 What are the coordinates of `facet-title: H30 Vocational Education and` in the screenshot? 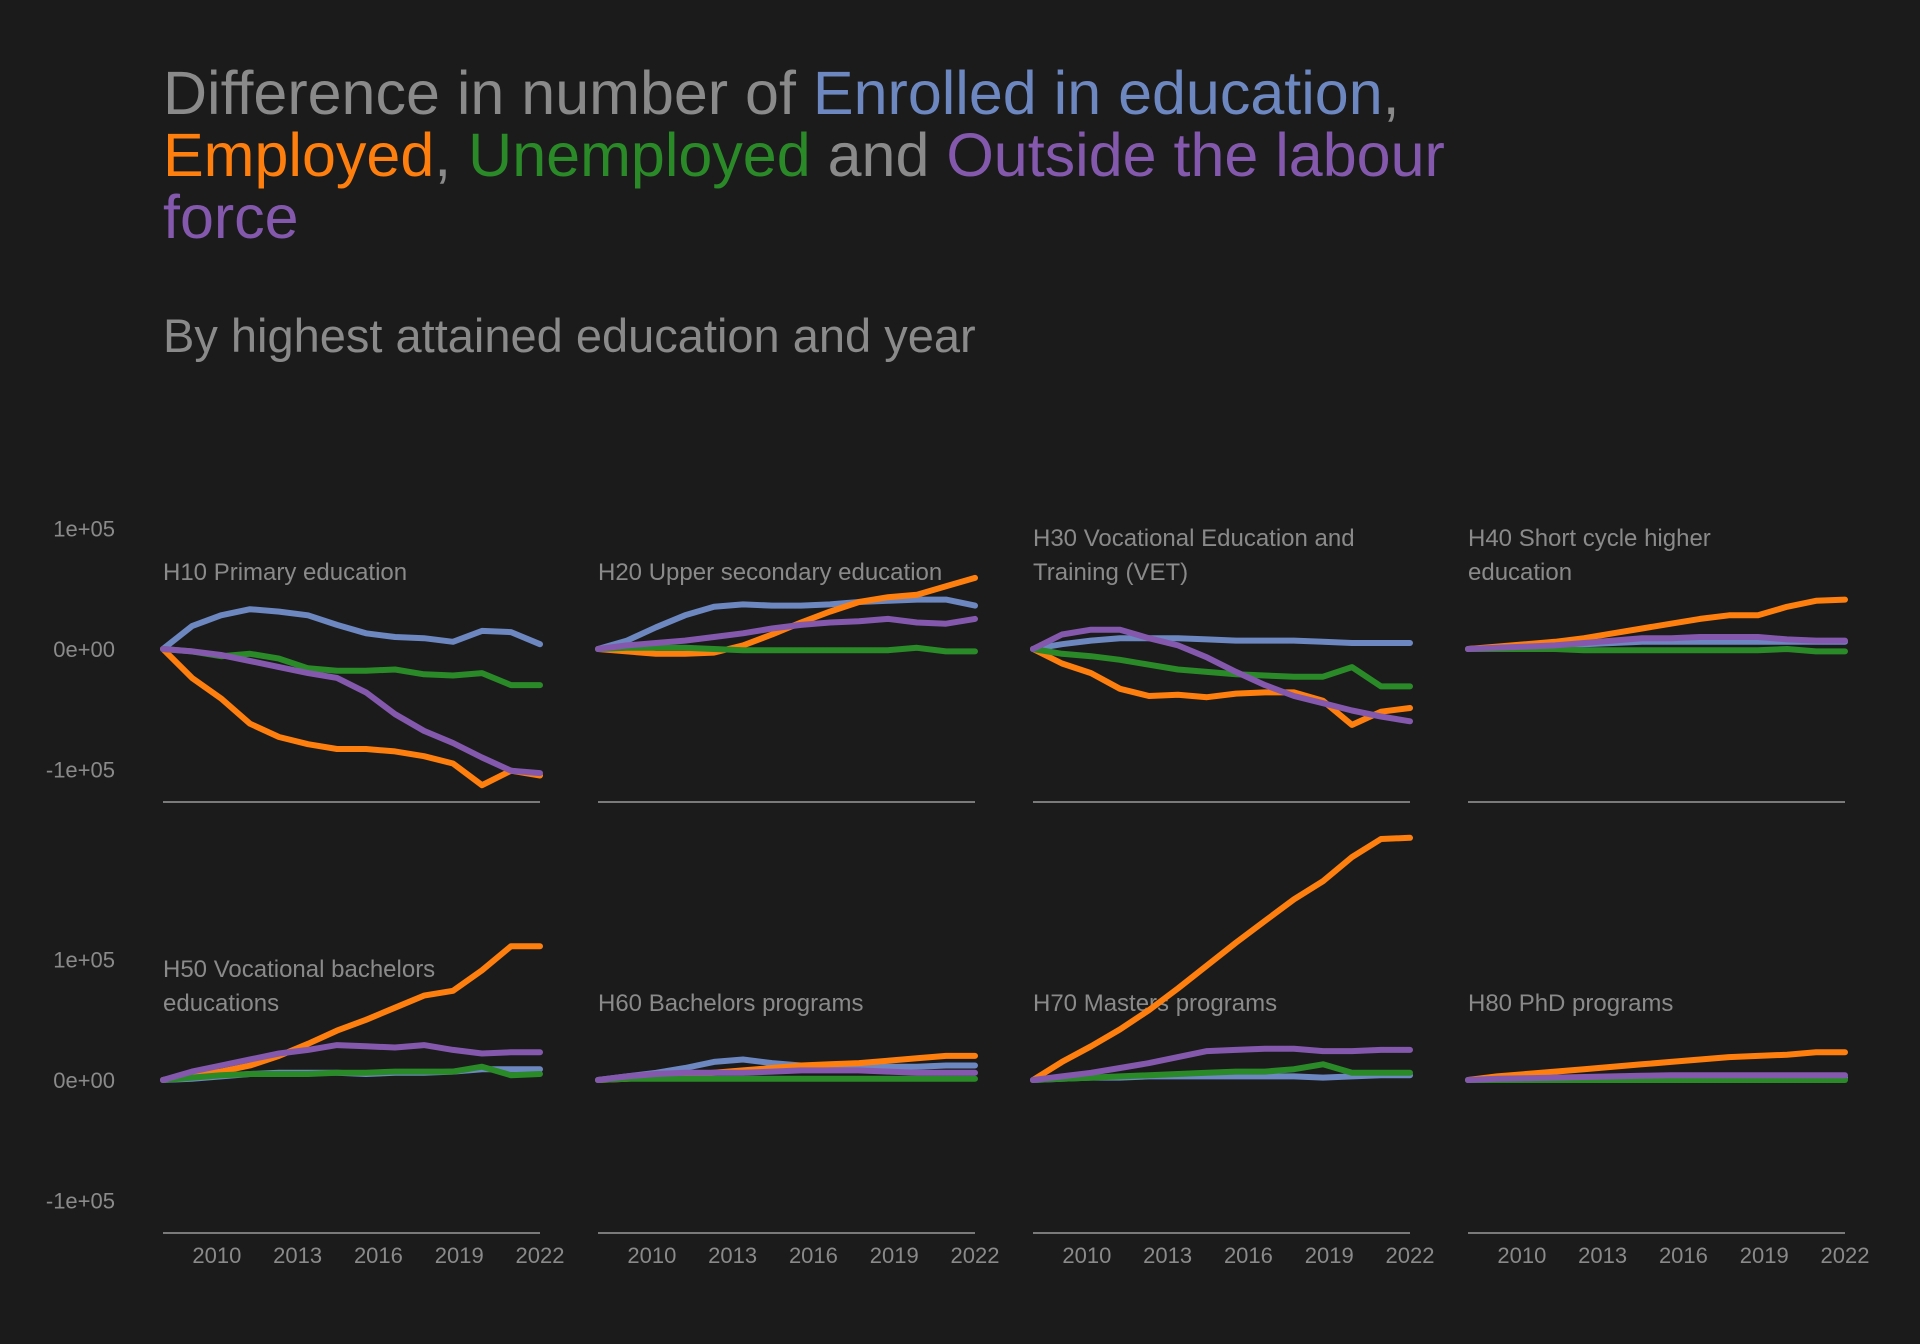 It's located at (1194, 538).